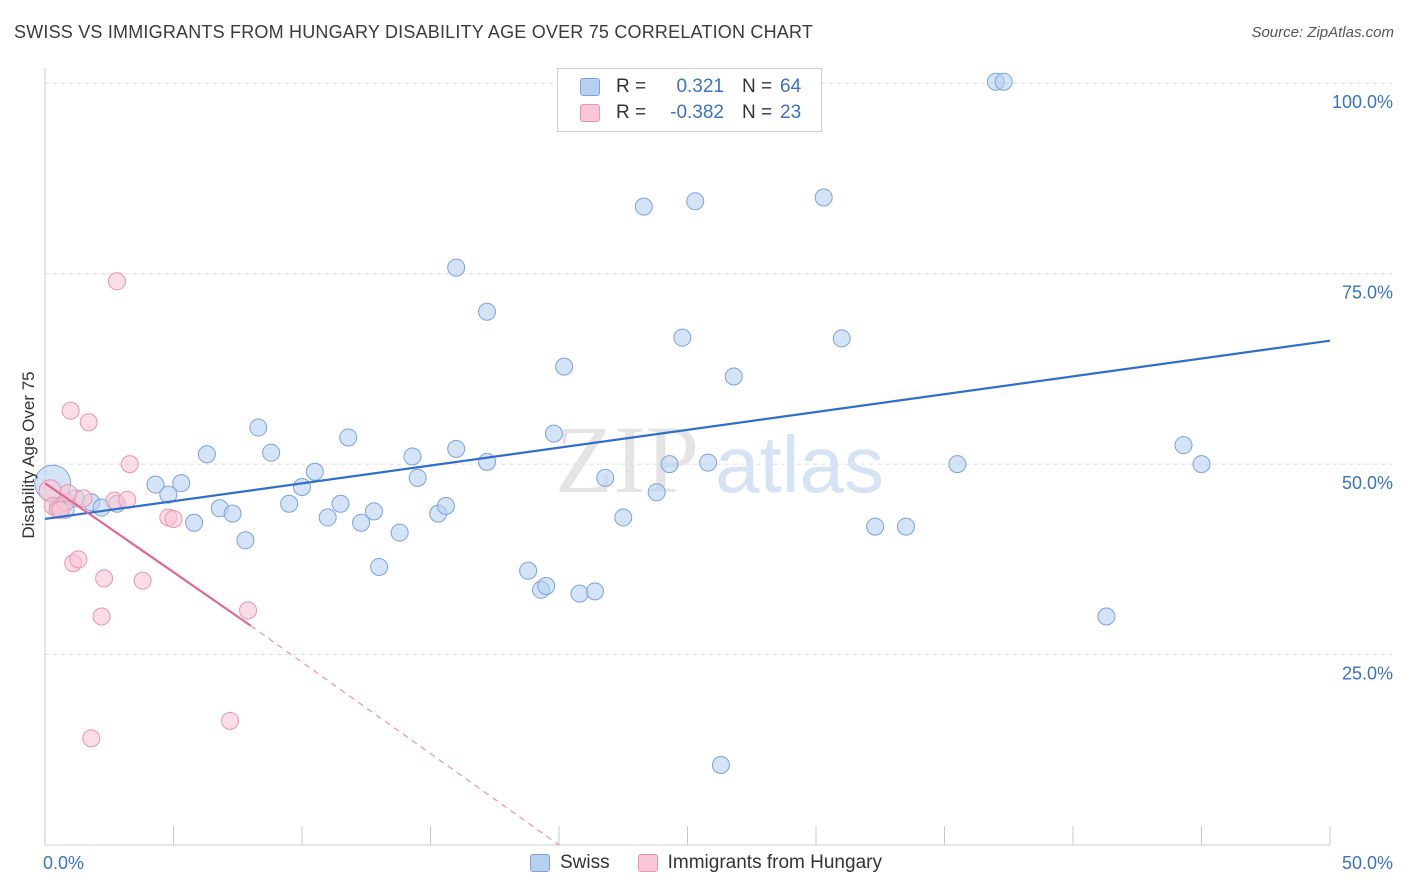 This screenshot has width=1406, height=892. What do you see at coordinates (1367, 293) in the screenshot?
I see `y-tick-label: 75.0%` at bounding box center [1367, 293].